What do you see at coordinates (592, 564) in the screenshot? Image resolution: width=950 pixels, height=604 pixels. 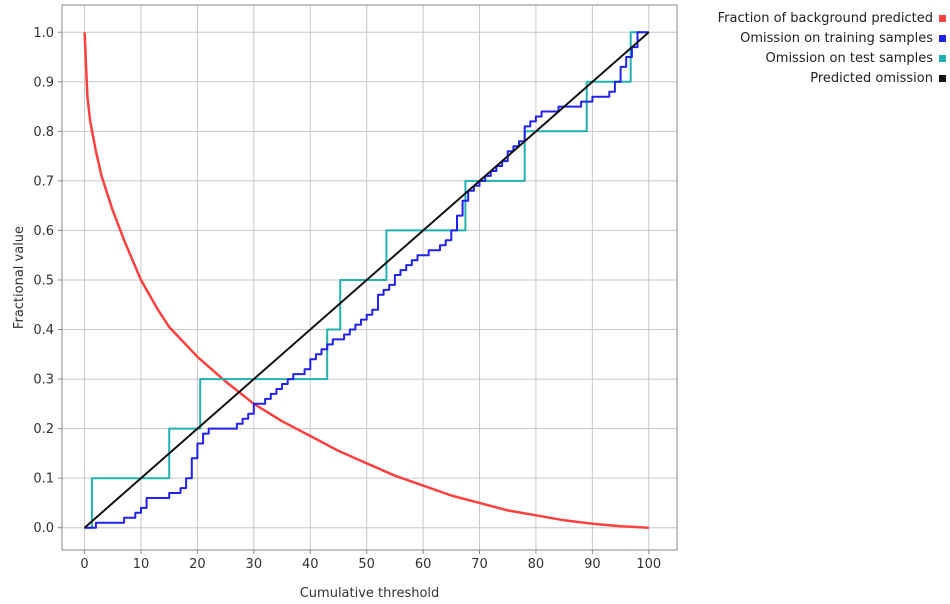 I see `x-tick-label: 90` at bounding box center [592, 564].